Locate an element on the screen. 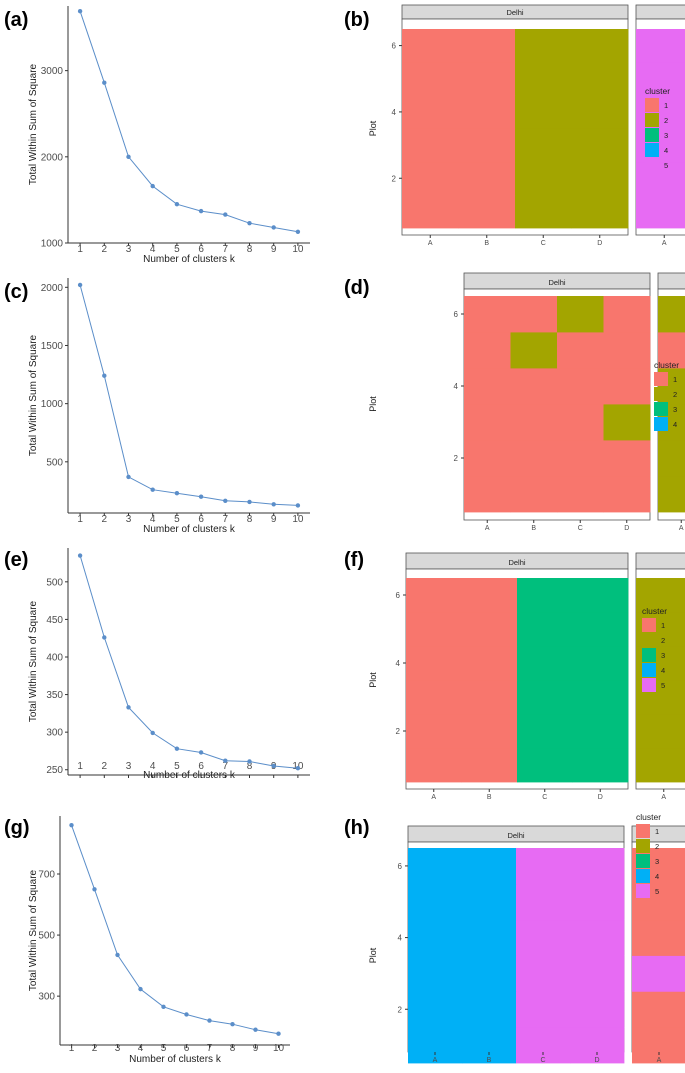  x-tick-label: 7 is located at coordinates (226, 519).